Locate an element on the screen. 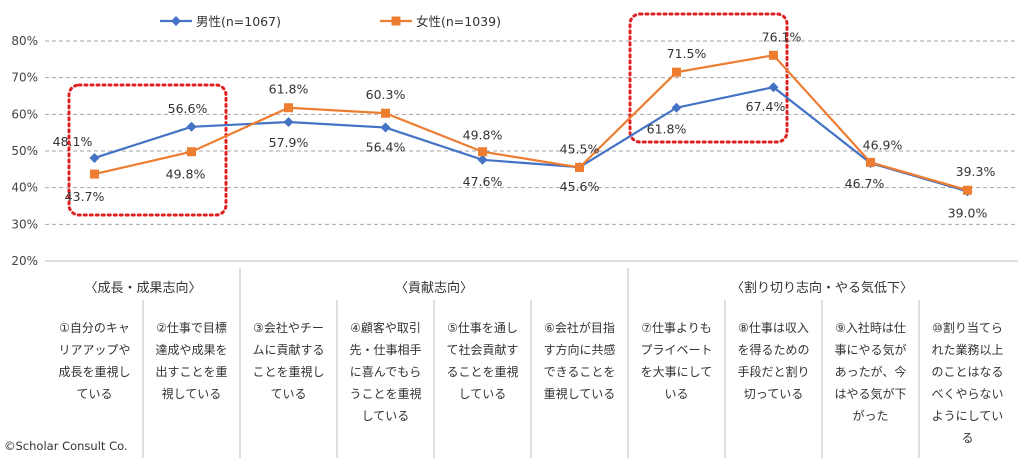 This screenshot has height=462, width=1024. legend-marker-female is located at coordinates (396, 21).